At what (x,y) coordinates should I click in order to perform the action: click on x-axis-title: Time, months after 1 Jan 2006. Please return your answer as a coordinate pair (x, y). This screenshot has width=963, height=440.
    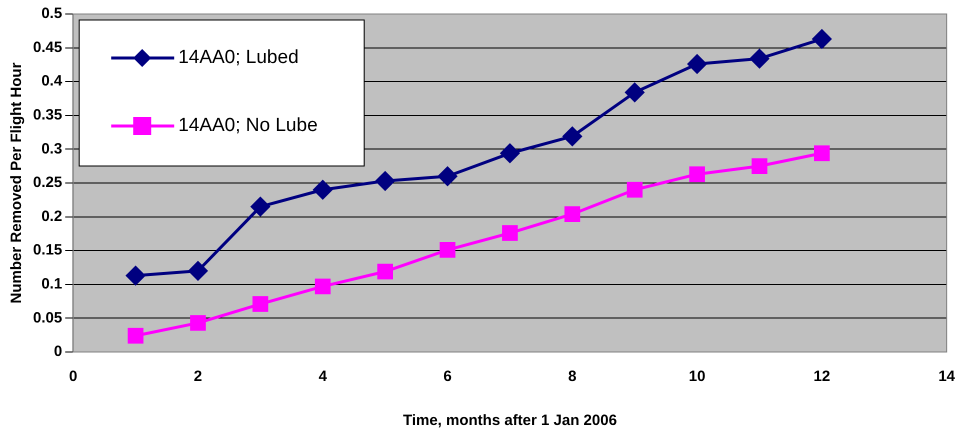
    Looking at the image, I should click on (509, 421).